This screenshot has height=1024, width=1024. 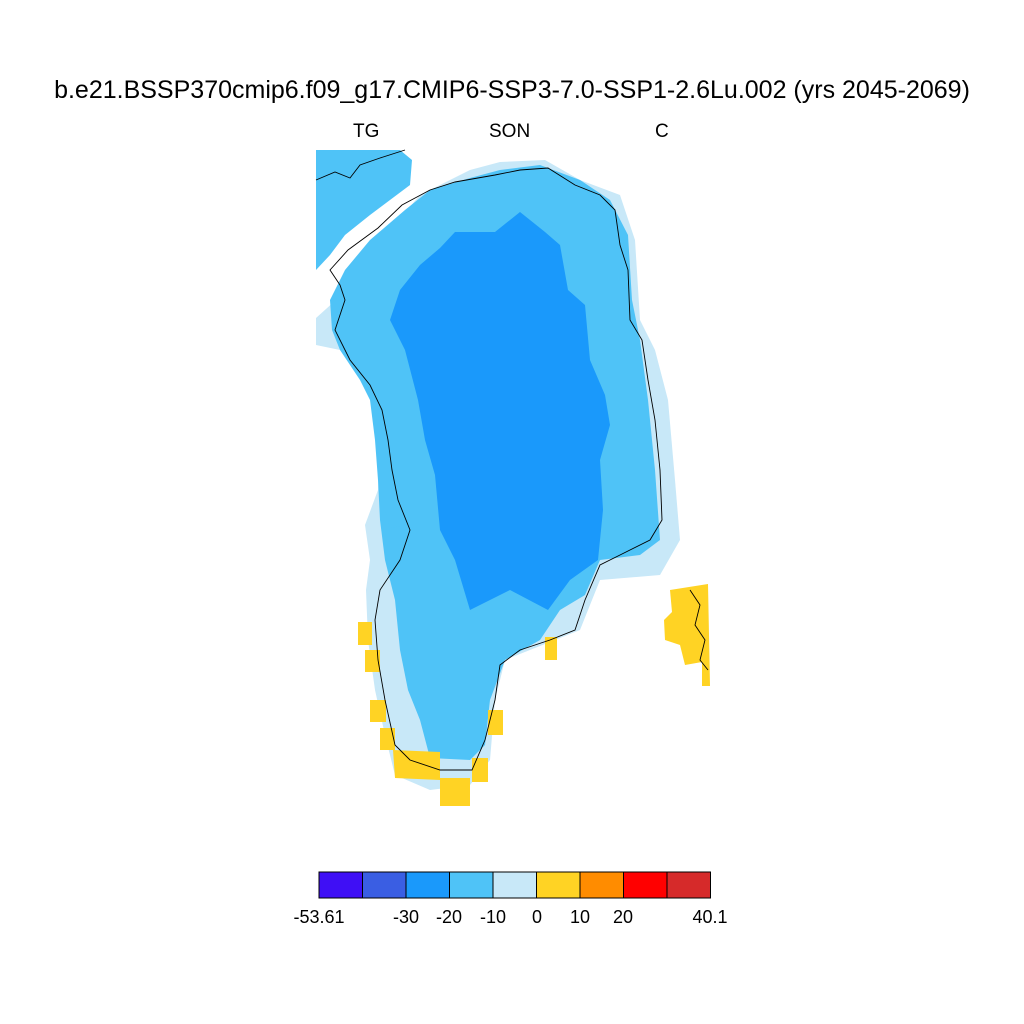 I want to click on region-nw-patch, so click(x=364, y=210).